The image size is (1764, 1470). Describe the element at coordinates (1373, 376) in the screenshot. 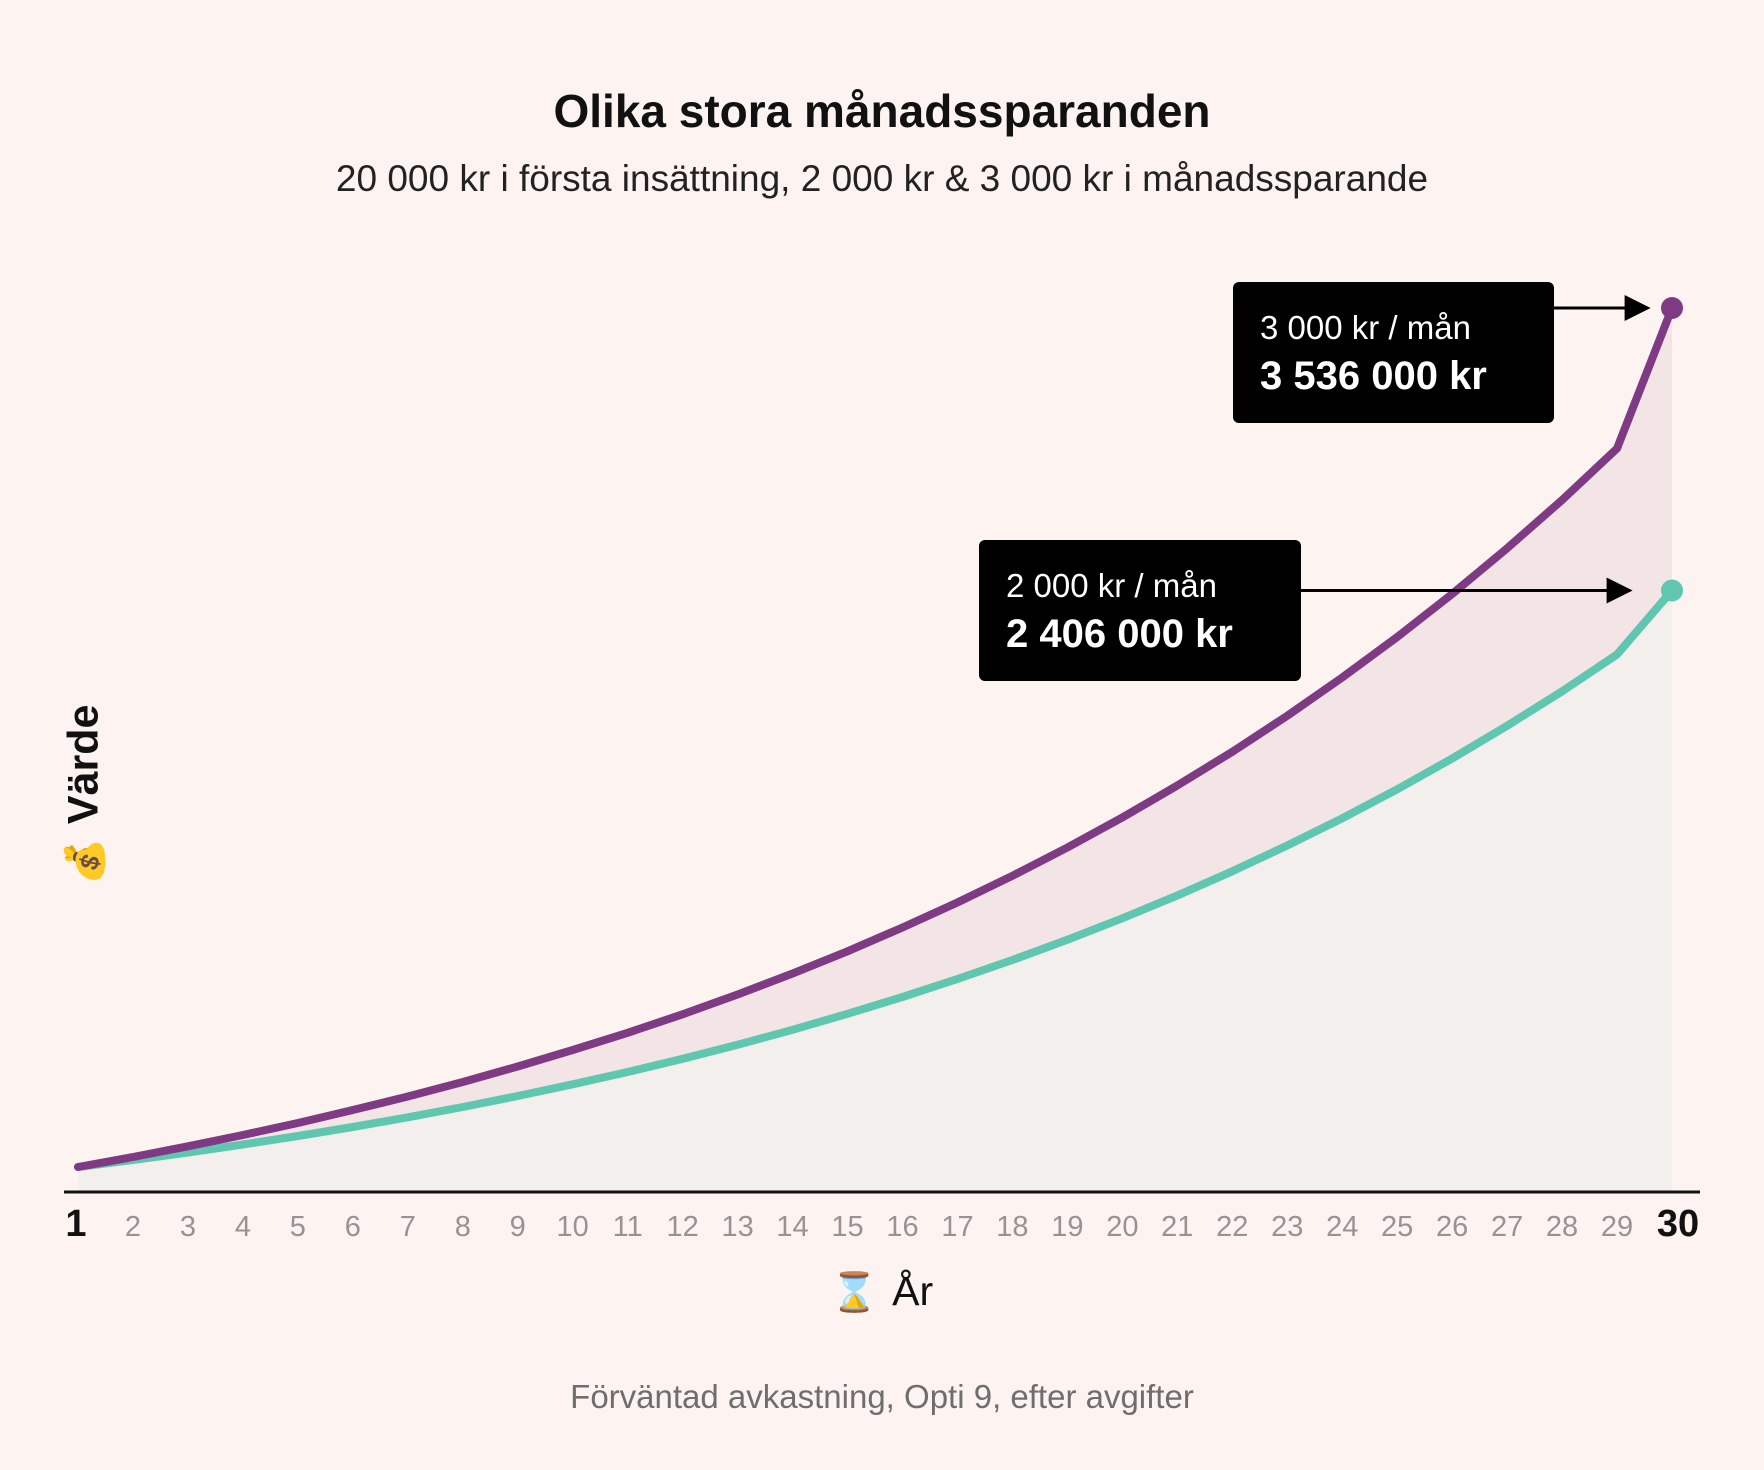

I see `callout-3000-value: 3 536 000 kr` at that location.